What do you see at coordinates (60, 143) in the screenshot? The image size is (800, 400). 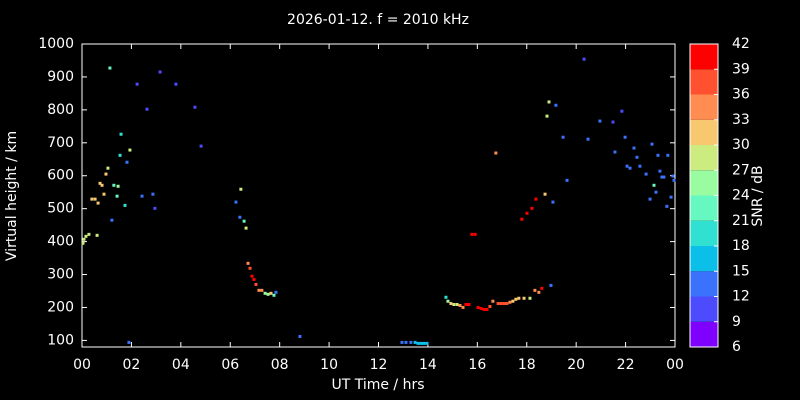 I see `y-tick-label: 700` at bounding box center [60, 143].